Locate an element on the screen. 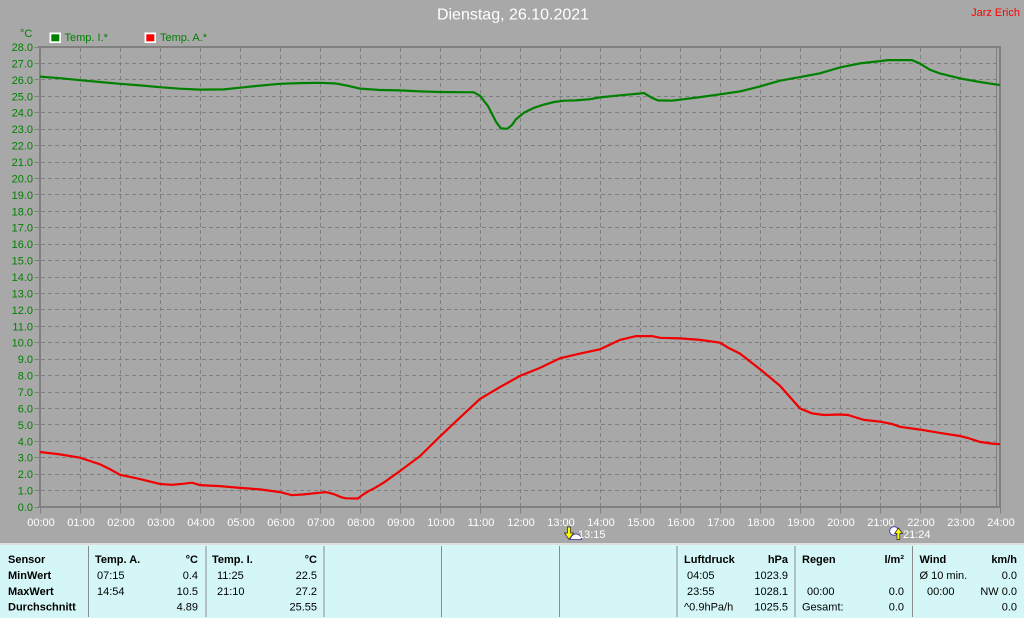 This screenshot has height=618, width=1024. svg-text: 18.0 is located at coordinates (22, 212).